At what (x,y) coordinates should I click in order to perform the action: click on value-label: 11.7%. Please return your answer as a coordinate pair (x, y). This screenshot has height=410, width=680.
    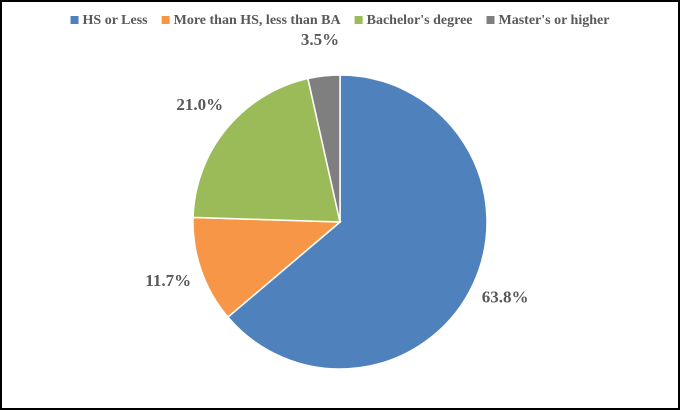
    Looking at the image, I should click on (168, 280).